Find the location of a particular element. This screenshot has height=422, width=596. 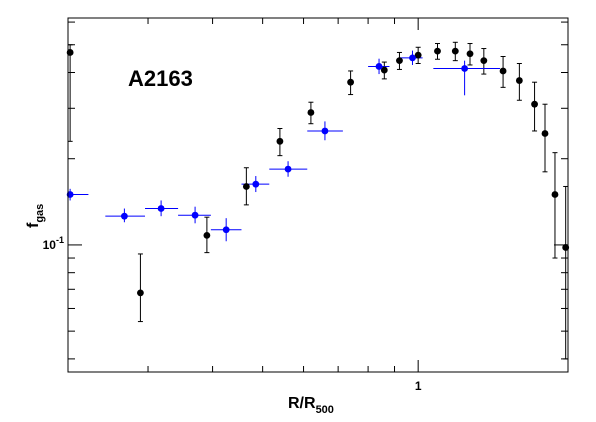

y-axis-label-subscript: gas is located at coordinates (40, 213).